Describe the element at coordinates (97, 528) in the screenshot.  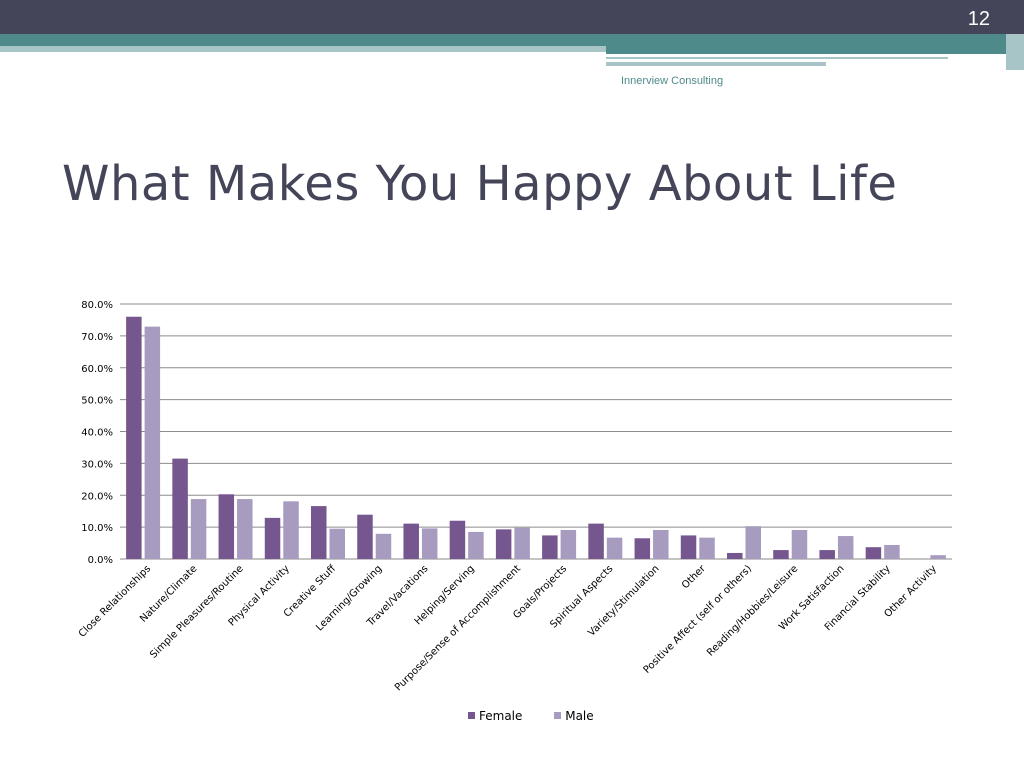
I see `y-tick-label: 10.0%` at that location.